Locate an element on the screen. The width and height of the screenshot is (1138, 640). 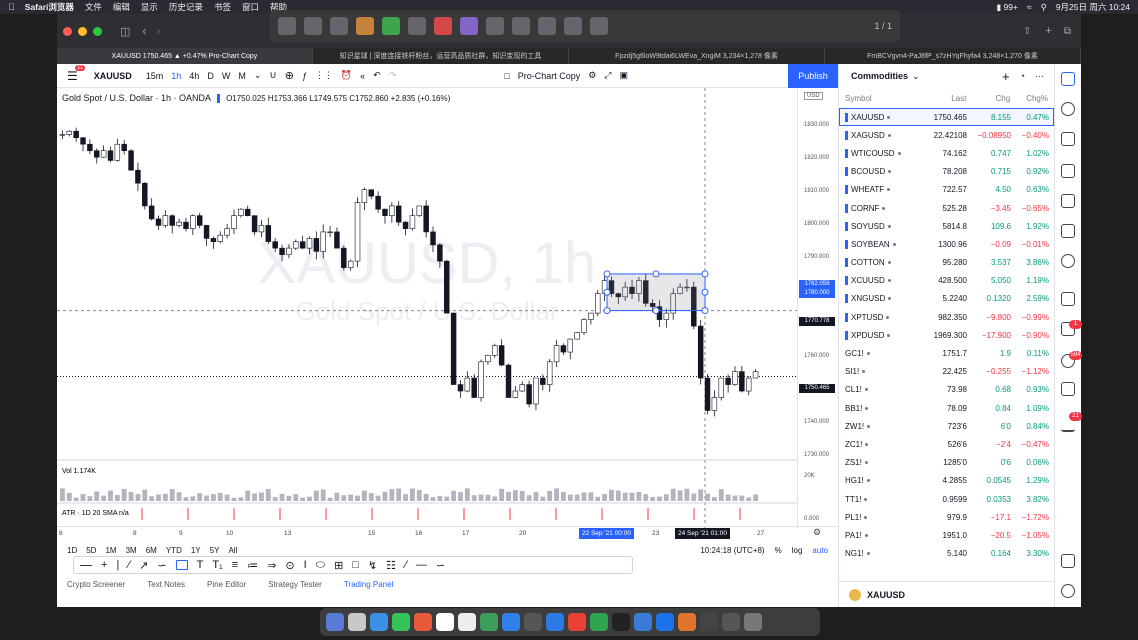
menu-bookmarks: 书签 is located at coordinates (219, 7).